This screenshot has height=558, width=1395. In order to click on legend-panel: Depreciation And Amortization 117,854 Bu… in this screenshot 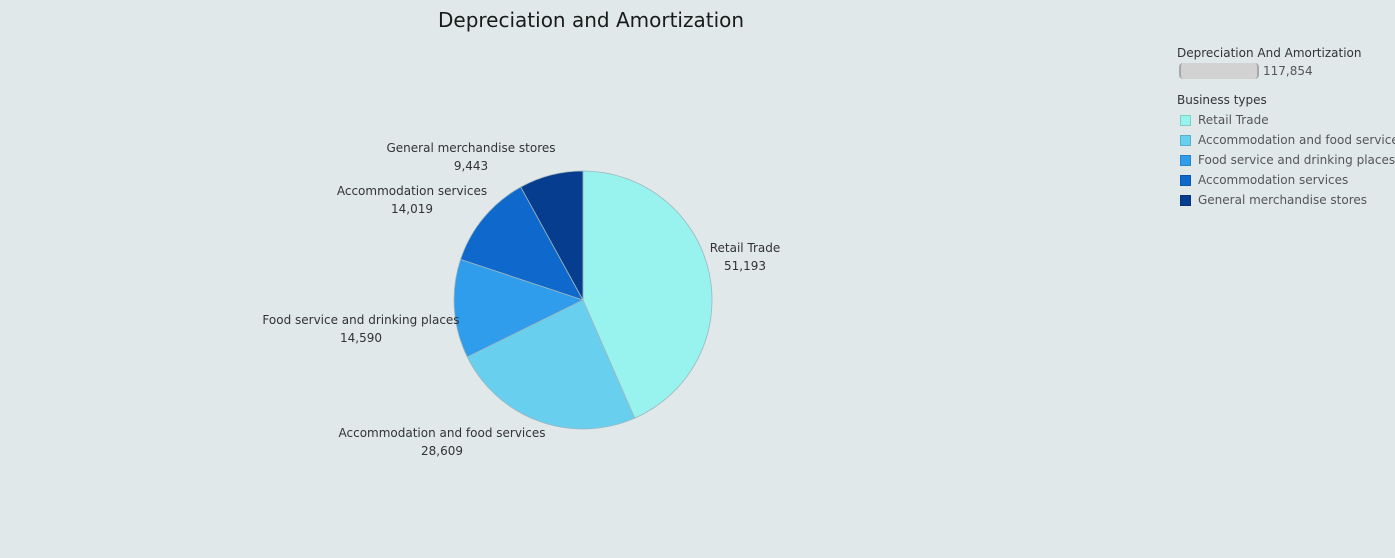, I will do `click(1286, 128)`.